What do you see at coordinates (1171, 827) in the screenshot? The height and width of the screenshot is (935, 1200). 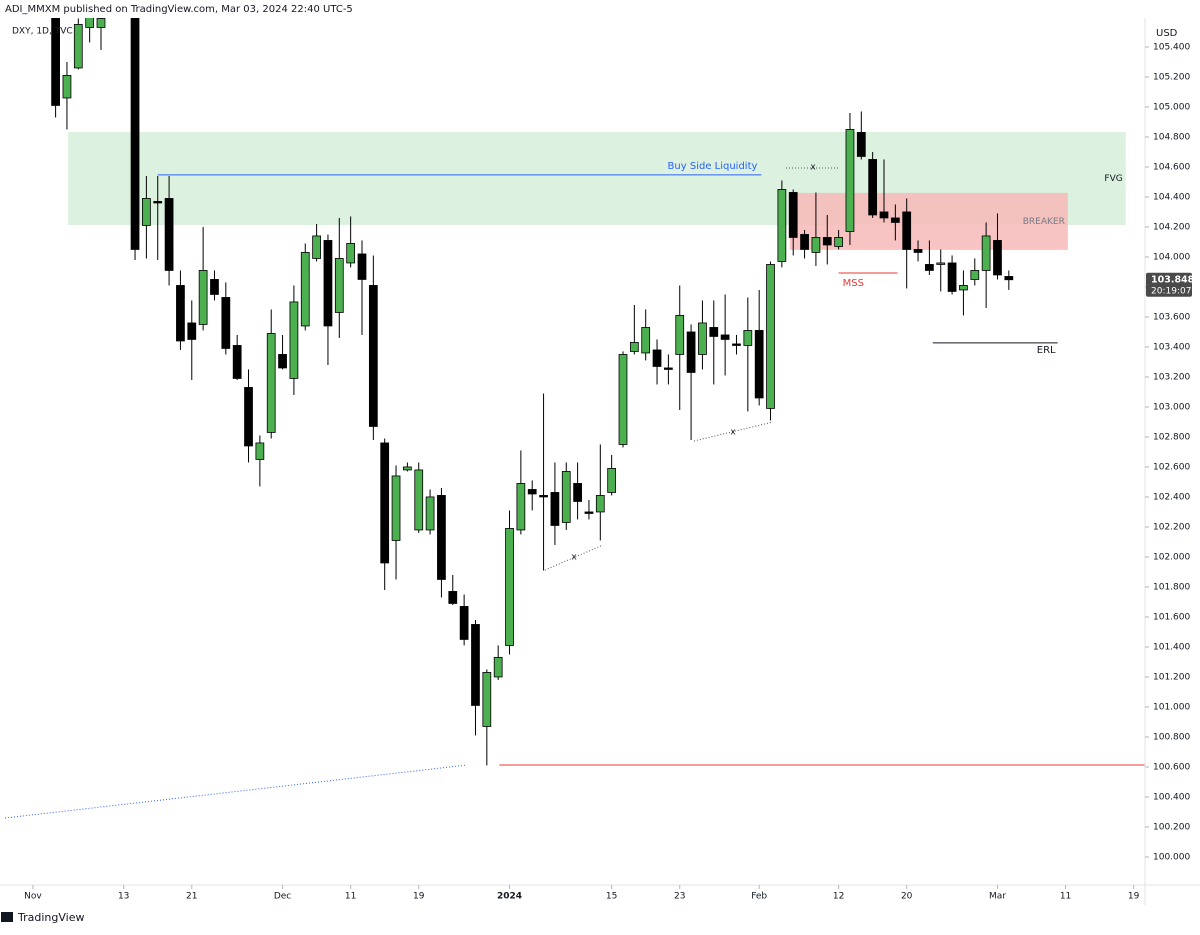 I see `y-tick-label: 100.200` at bounding box center [1171, 827].